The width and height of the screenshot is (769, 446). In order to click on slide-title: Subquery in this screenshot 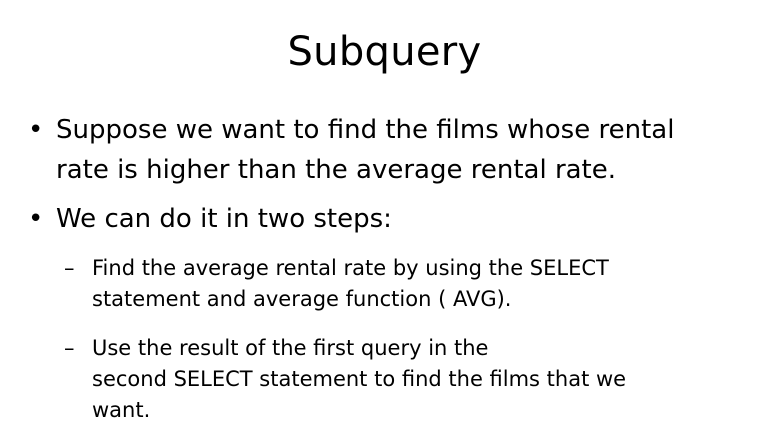, I will do `click(384, 52)`.